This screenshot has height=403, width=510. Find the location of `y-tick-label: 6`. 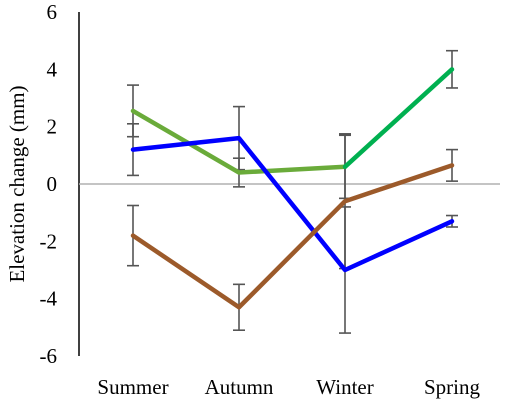

y-tick-label: 6 is located at coordinates (52, 12).